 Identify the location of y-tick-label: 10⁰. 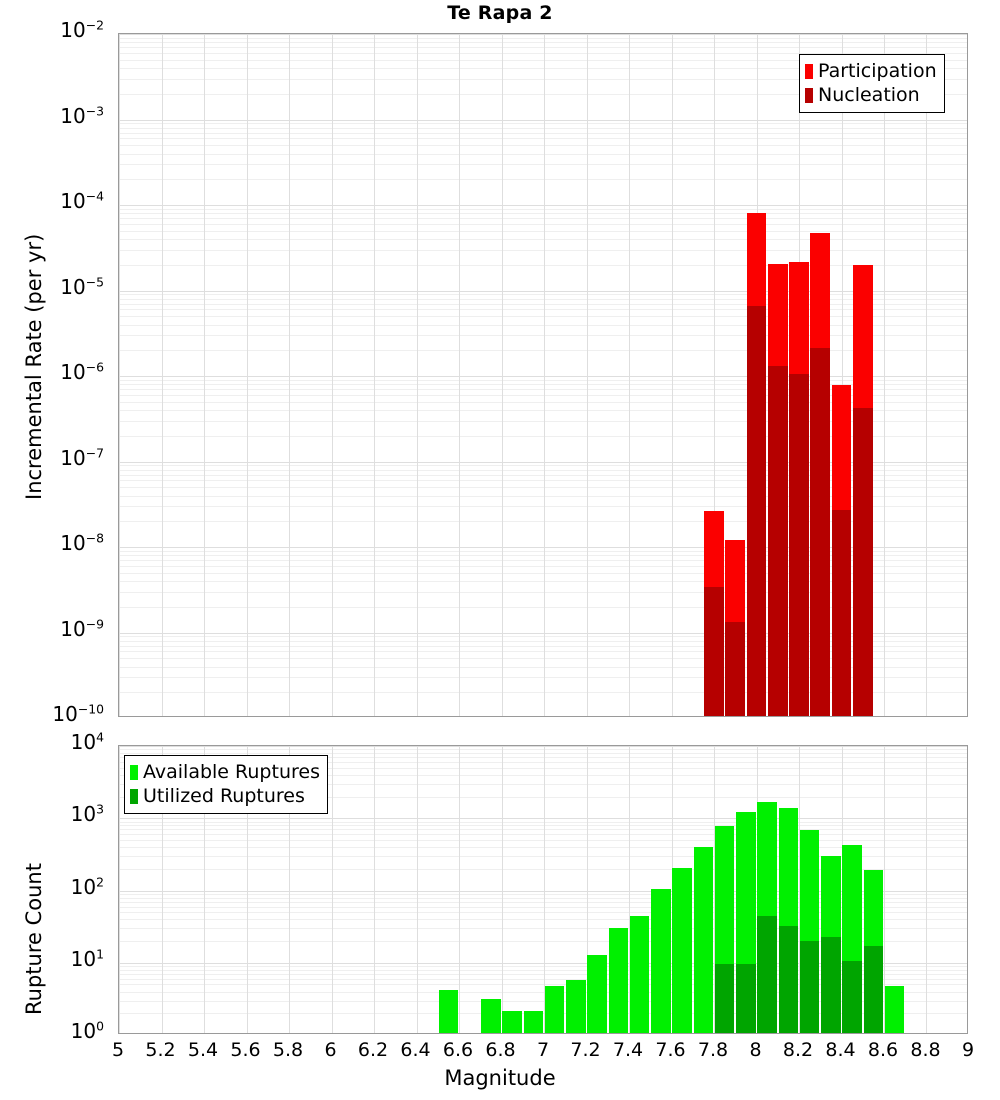
(87, 1030).